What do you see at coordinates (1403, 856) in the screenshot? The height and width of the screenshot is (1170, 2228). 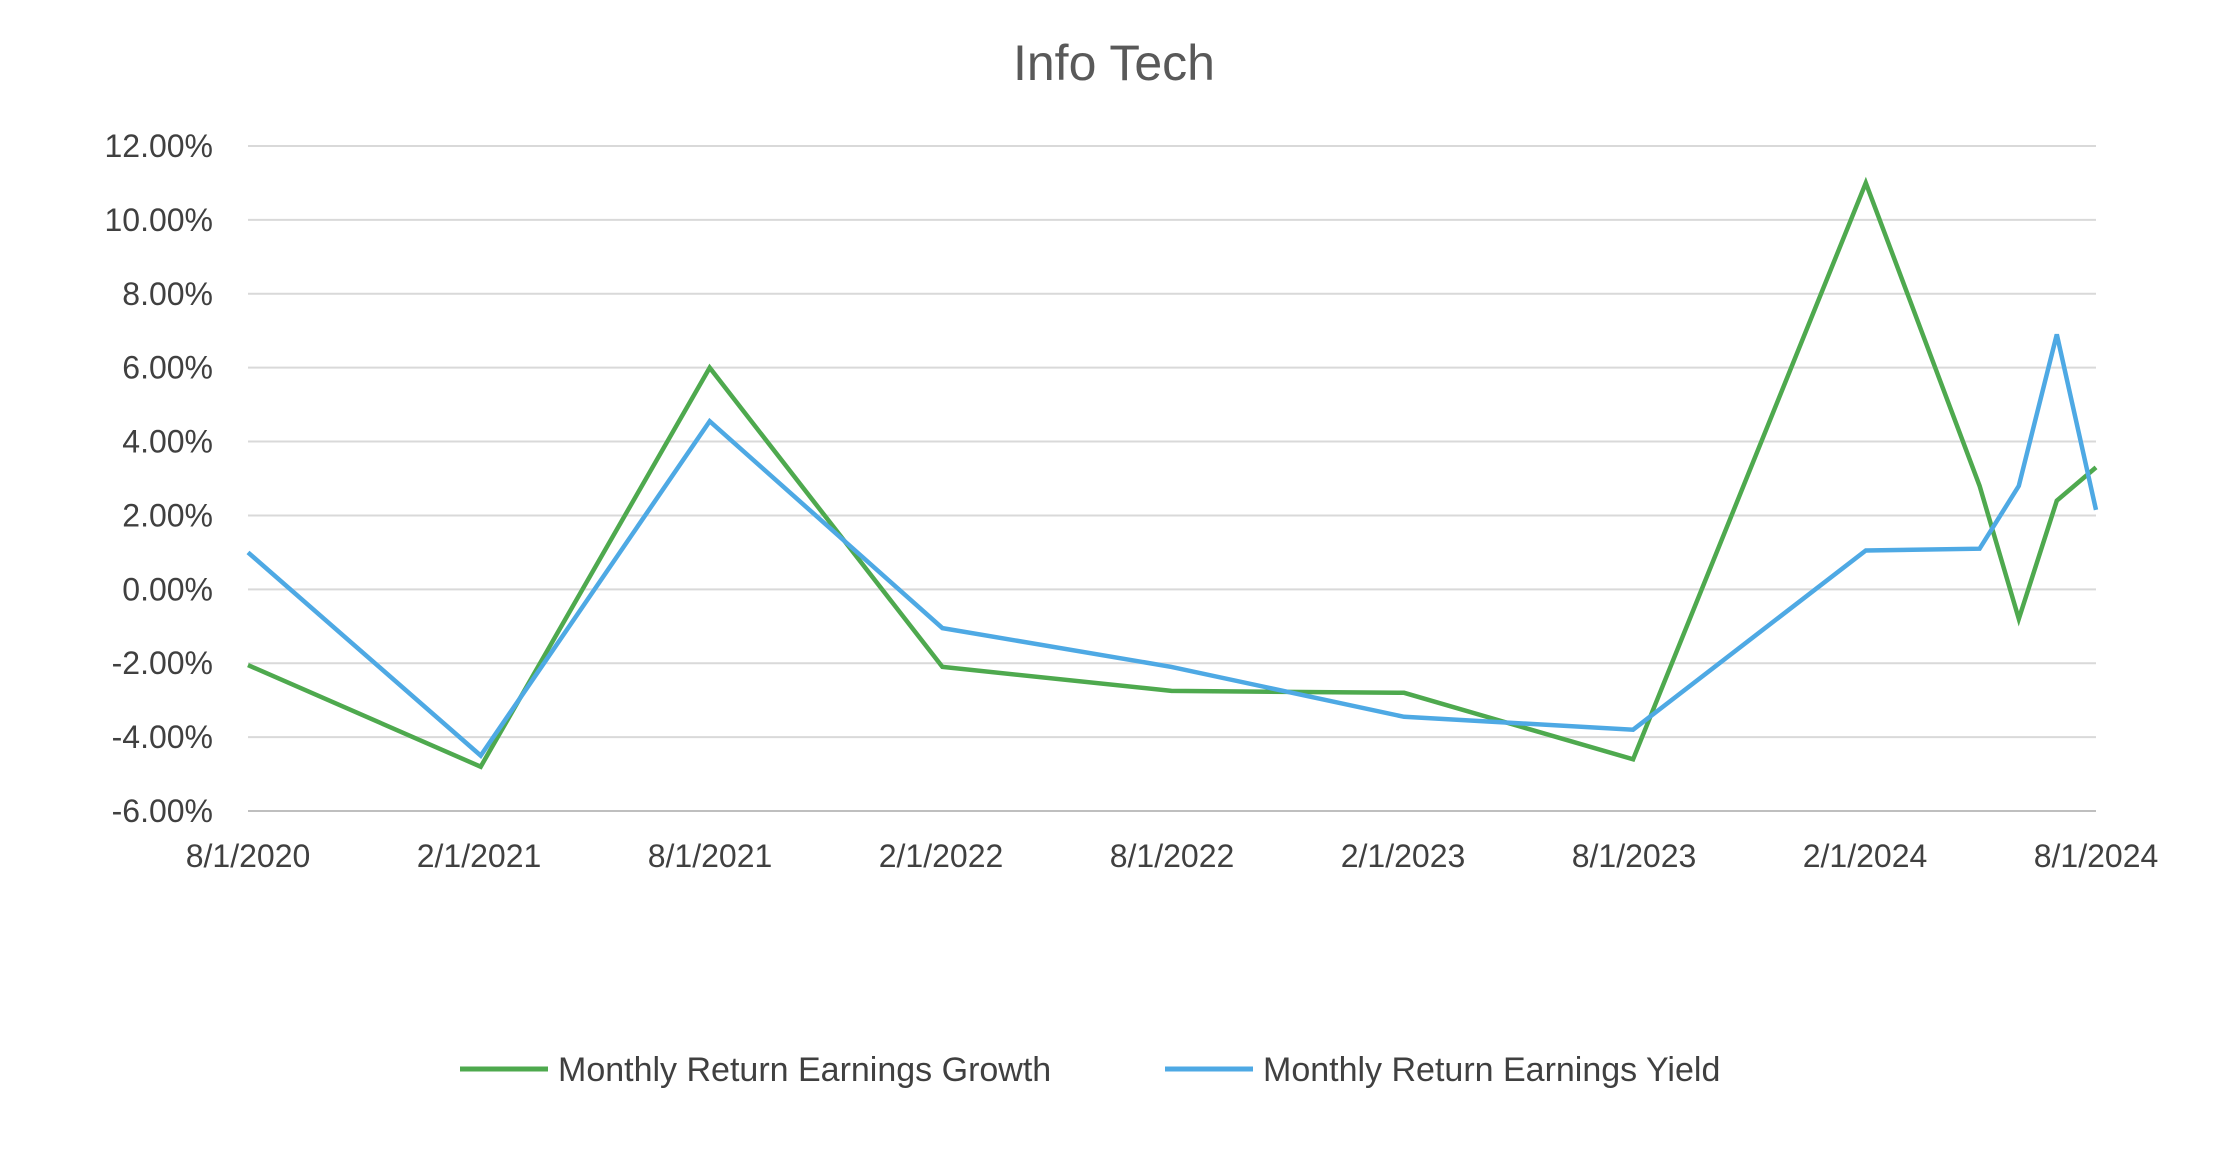 I see `x-tick-label: 2/1/2023` at bounding box center [1403, 856].